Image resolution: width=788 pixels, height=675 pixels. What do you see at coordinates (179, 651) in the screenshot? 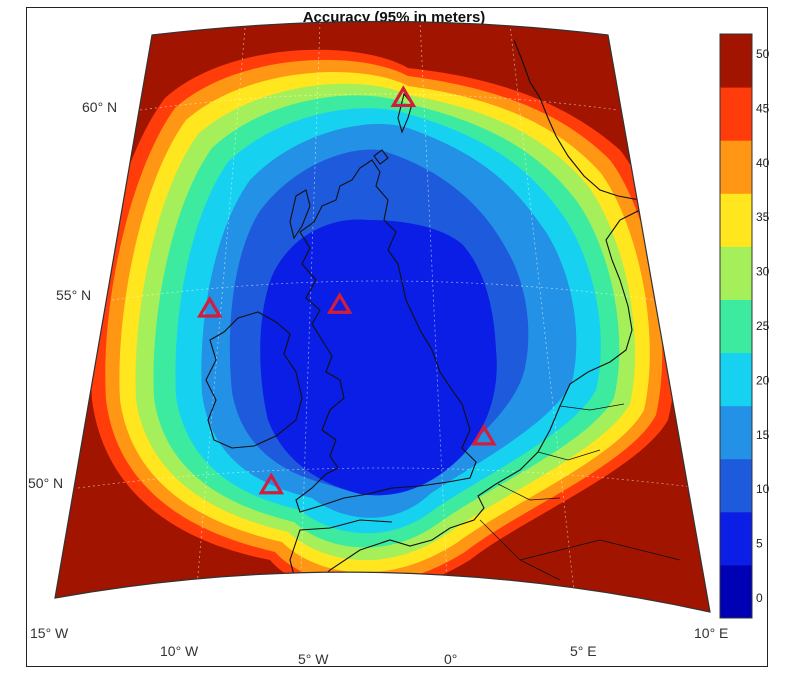
I see `lon-label-10w: 10° W` at bounding box center [179, 651].